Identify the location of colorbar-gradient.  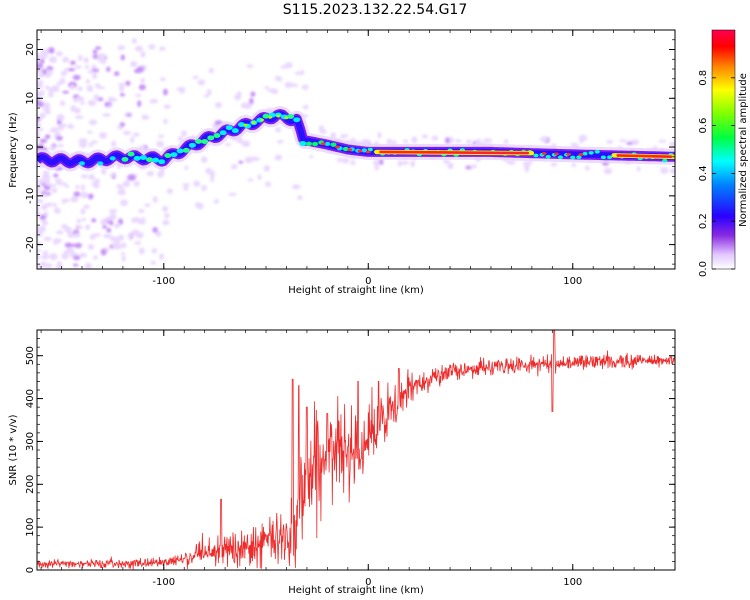
(723, 149).